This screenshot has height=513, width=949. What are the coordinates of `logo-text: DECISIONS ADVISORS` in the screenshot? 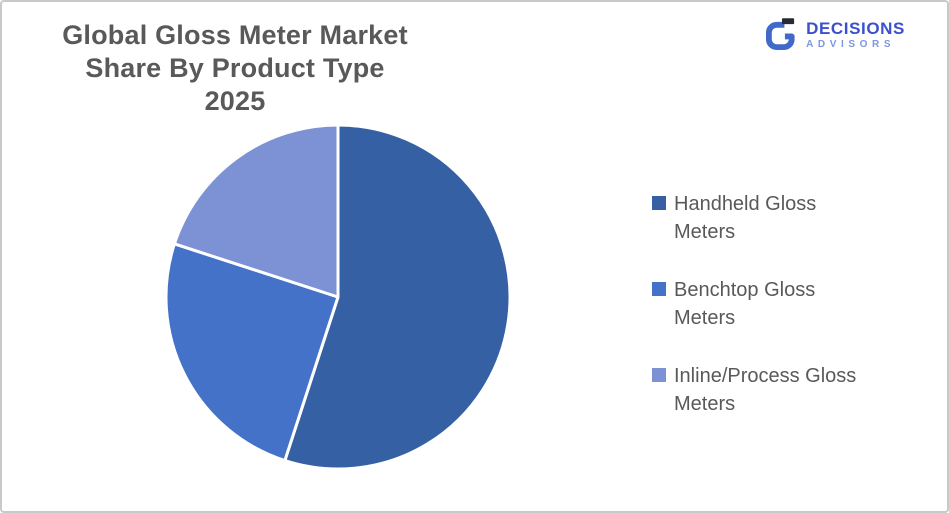 It's located at (855, 35).